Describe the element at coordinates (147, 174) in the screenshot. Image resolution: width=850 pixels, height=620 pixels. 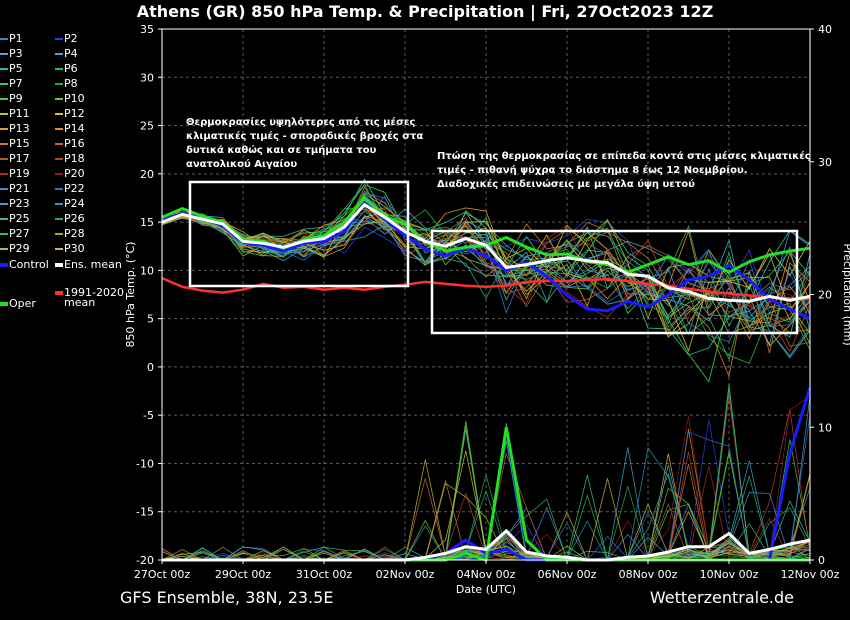
I see `y-tick-label: 20` at that location.